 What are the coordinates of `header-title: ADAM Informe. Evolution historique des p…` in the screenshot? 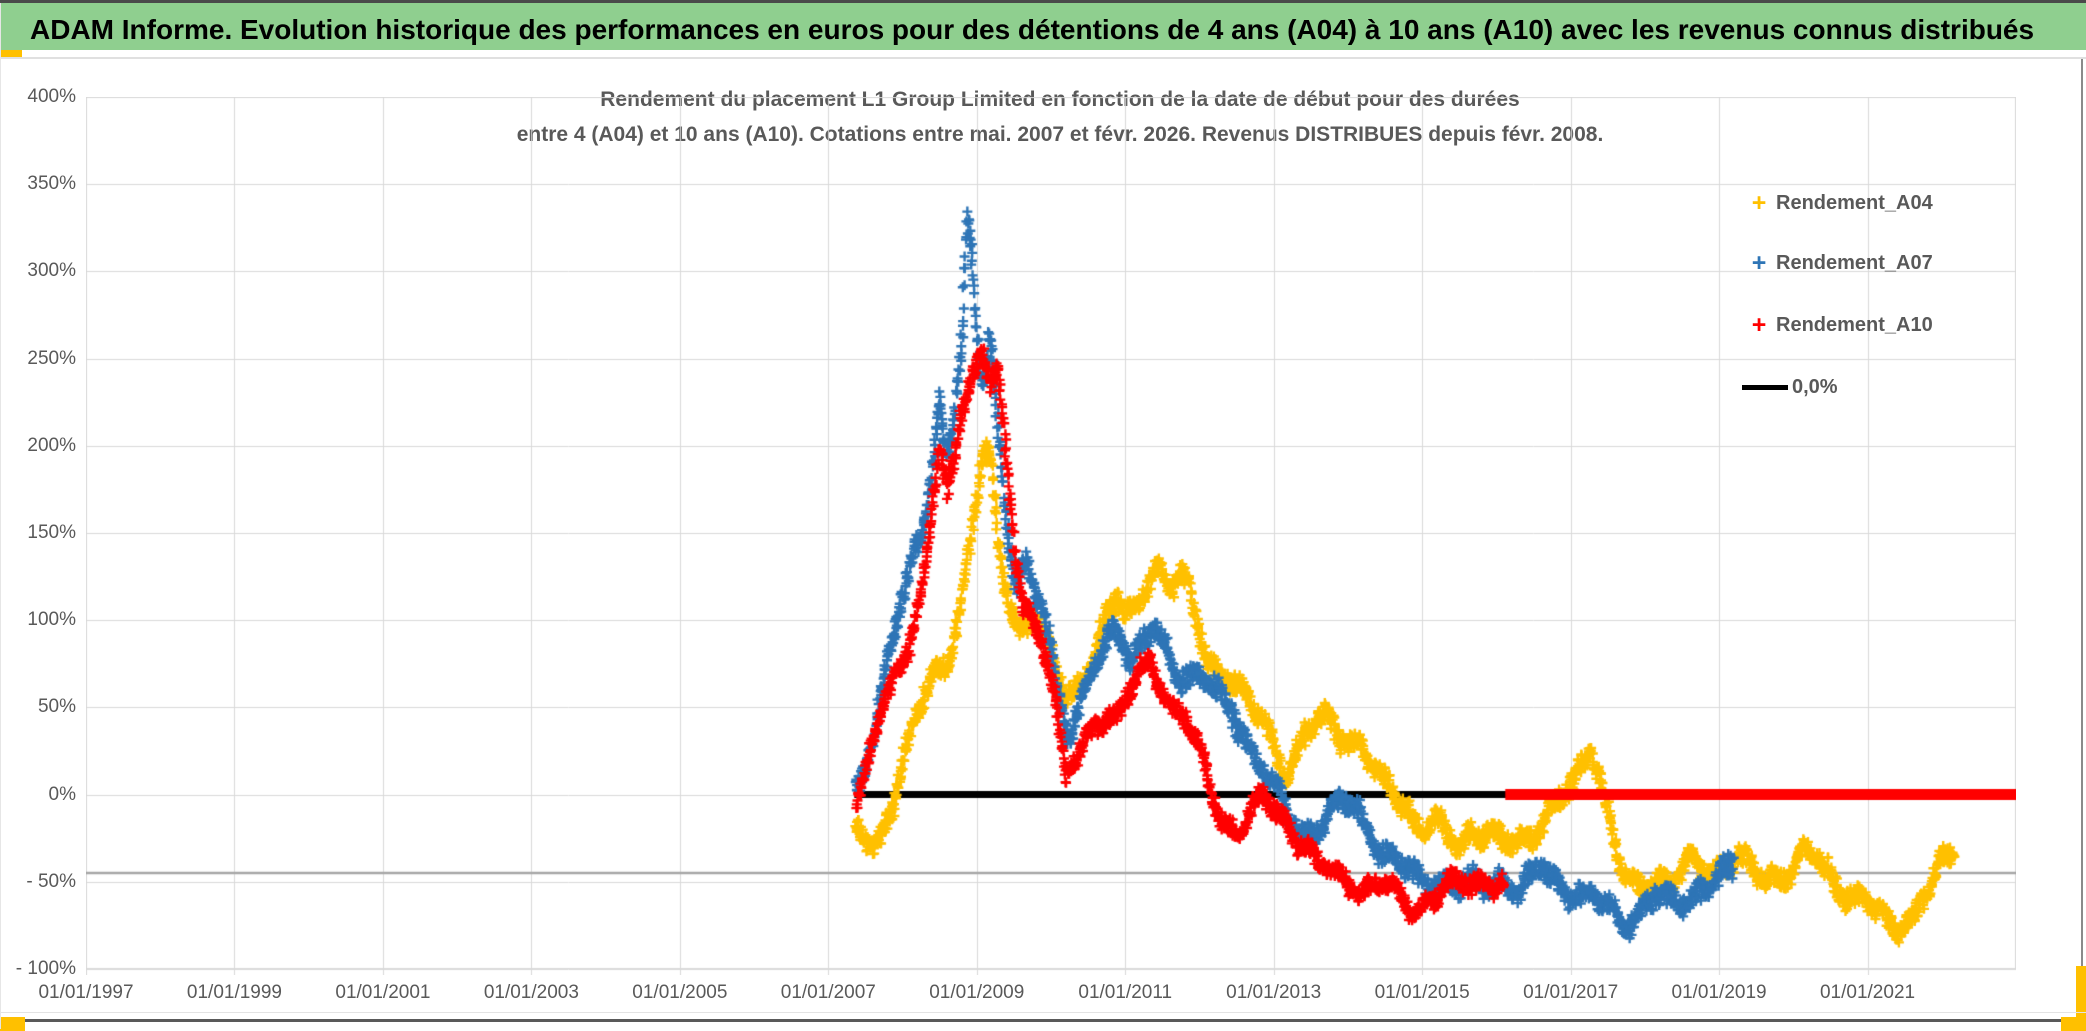 It's located at (1032, 29).